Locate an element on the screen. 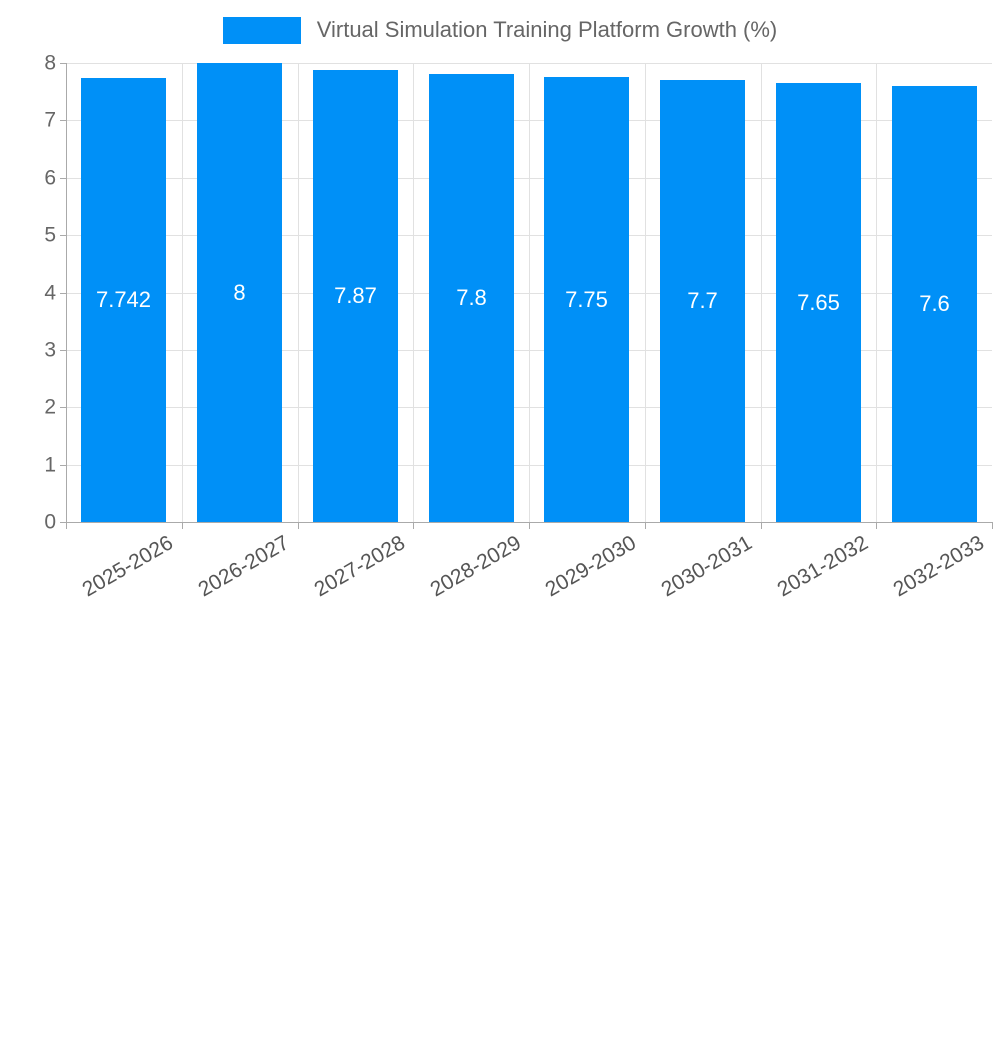 This screenshot has width=1000, height=1040. bar: 7.75 is located at coordinates (586, 299).